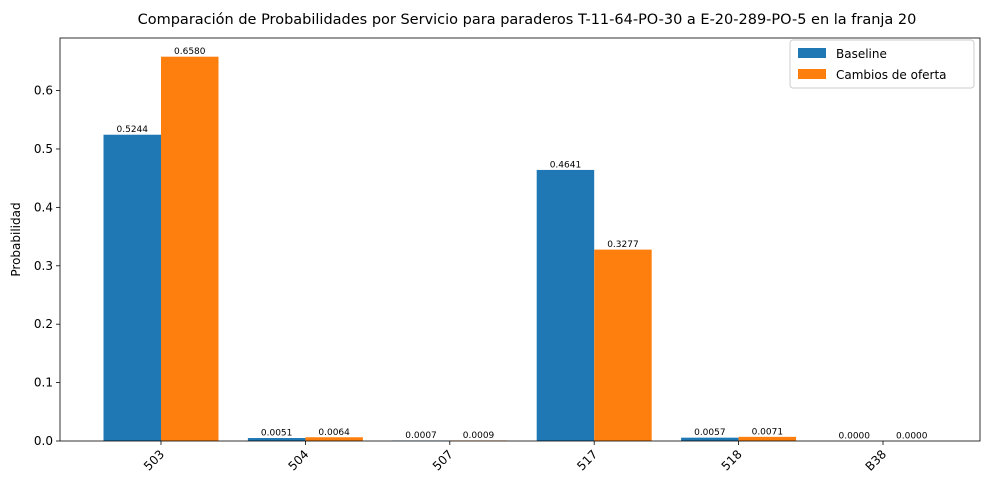  I want to click on data-label-cambios-504: 0.0064, so click(334, 433).